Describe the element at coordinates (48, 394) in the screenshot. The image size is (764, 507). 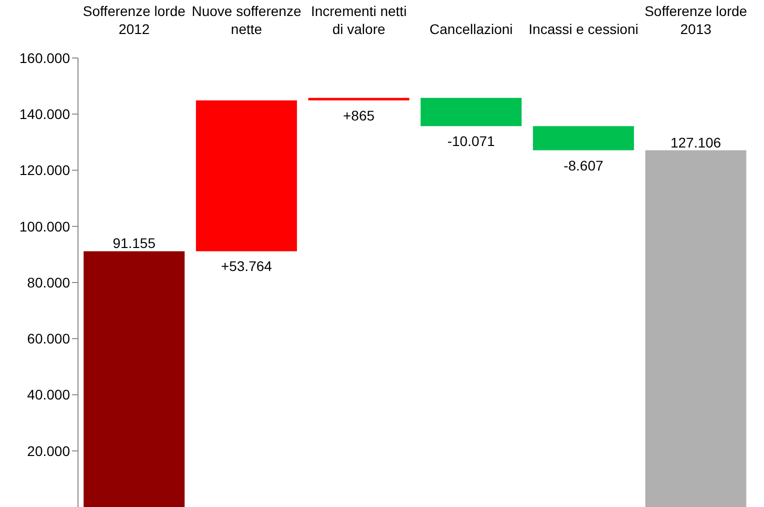
I see `y-tick-label: 40.000` at that location.